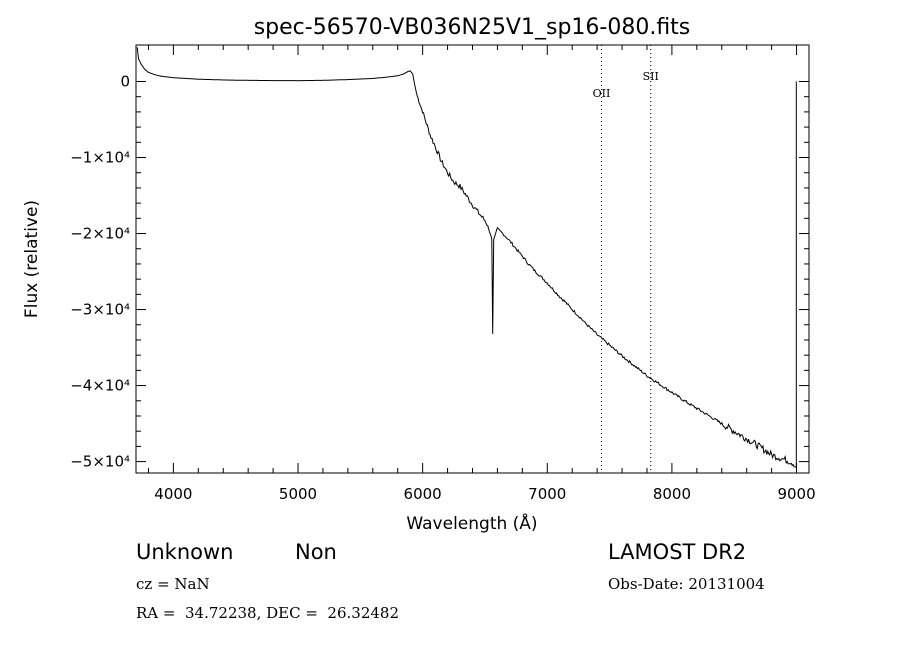  What do you see at coordinates (32, 259) in the screenshot?
I see `y-axis-label: Flux (relative)` at bounding box center [32, 259].